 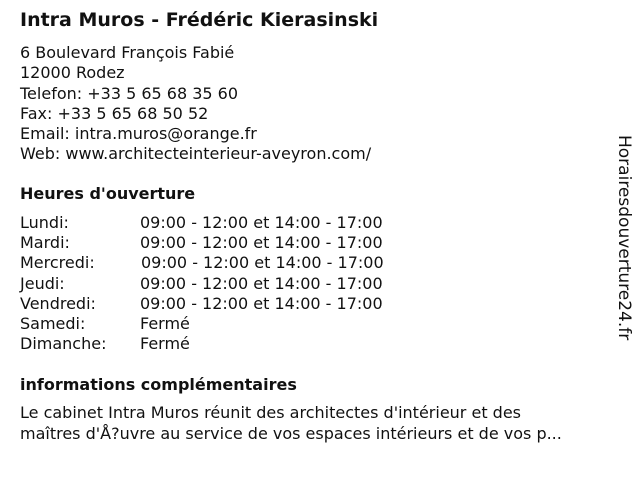 I want to click on hours-heading: Heures d'ouverture, so click(x=108, y=193).